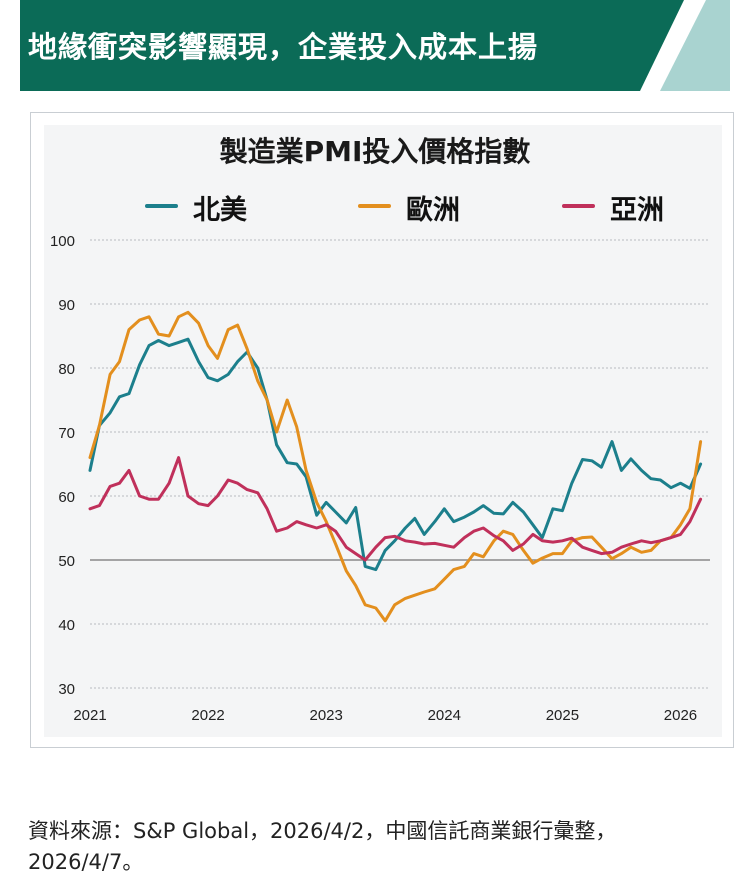 The image size is (750, 891). I want to click on y-tick-label-30: 30, so click(66, 689).